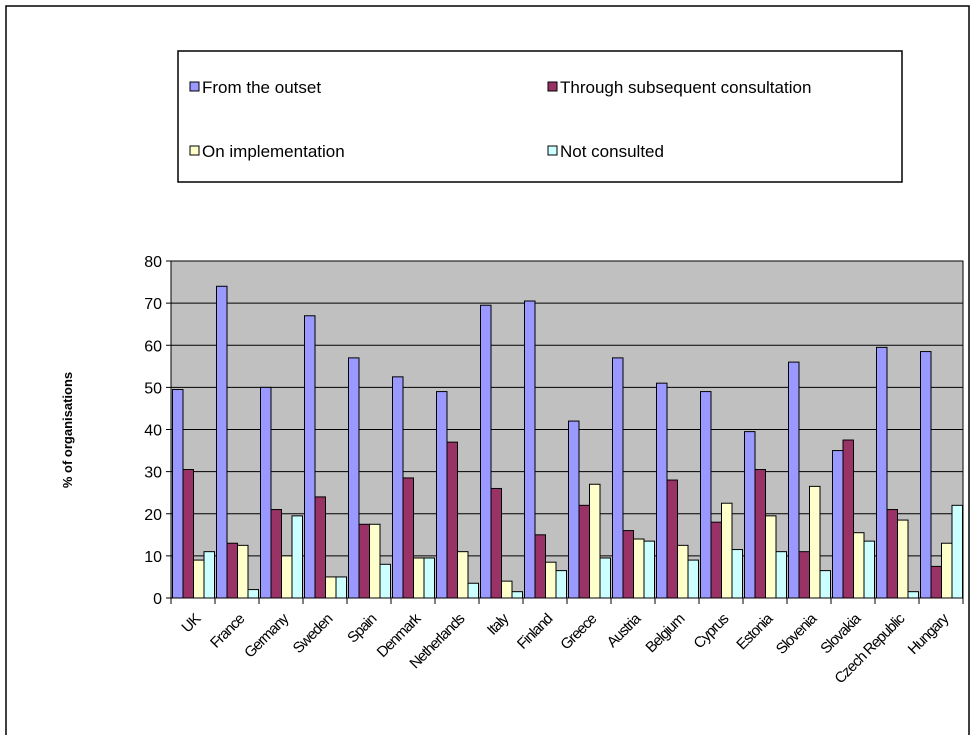 This screenshot has height=740, width=975. What do you see at coordinates (153, 304) in the screenshot?
I see `y-tick-label: 70` at bounding box center [153, 304].